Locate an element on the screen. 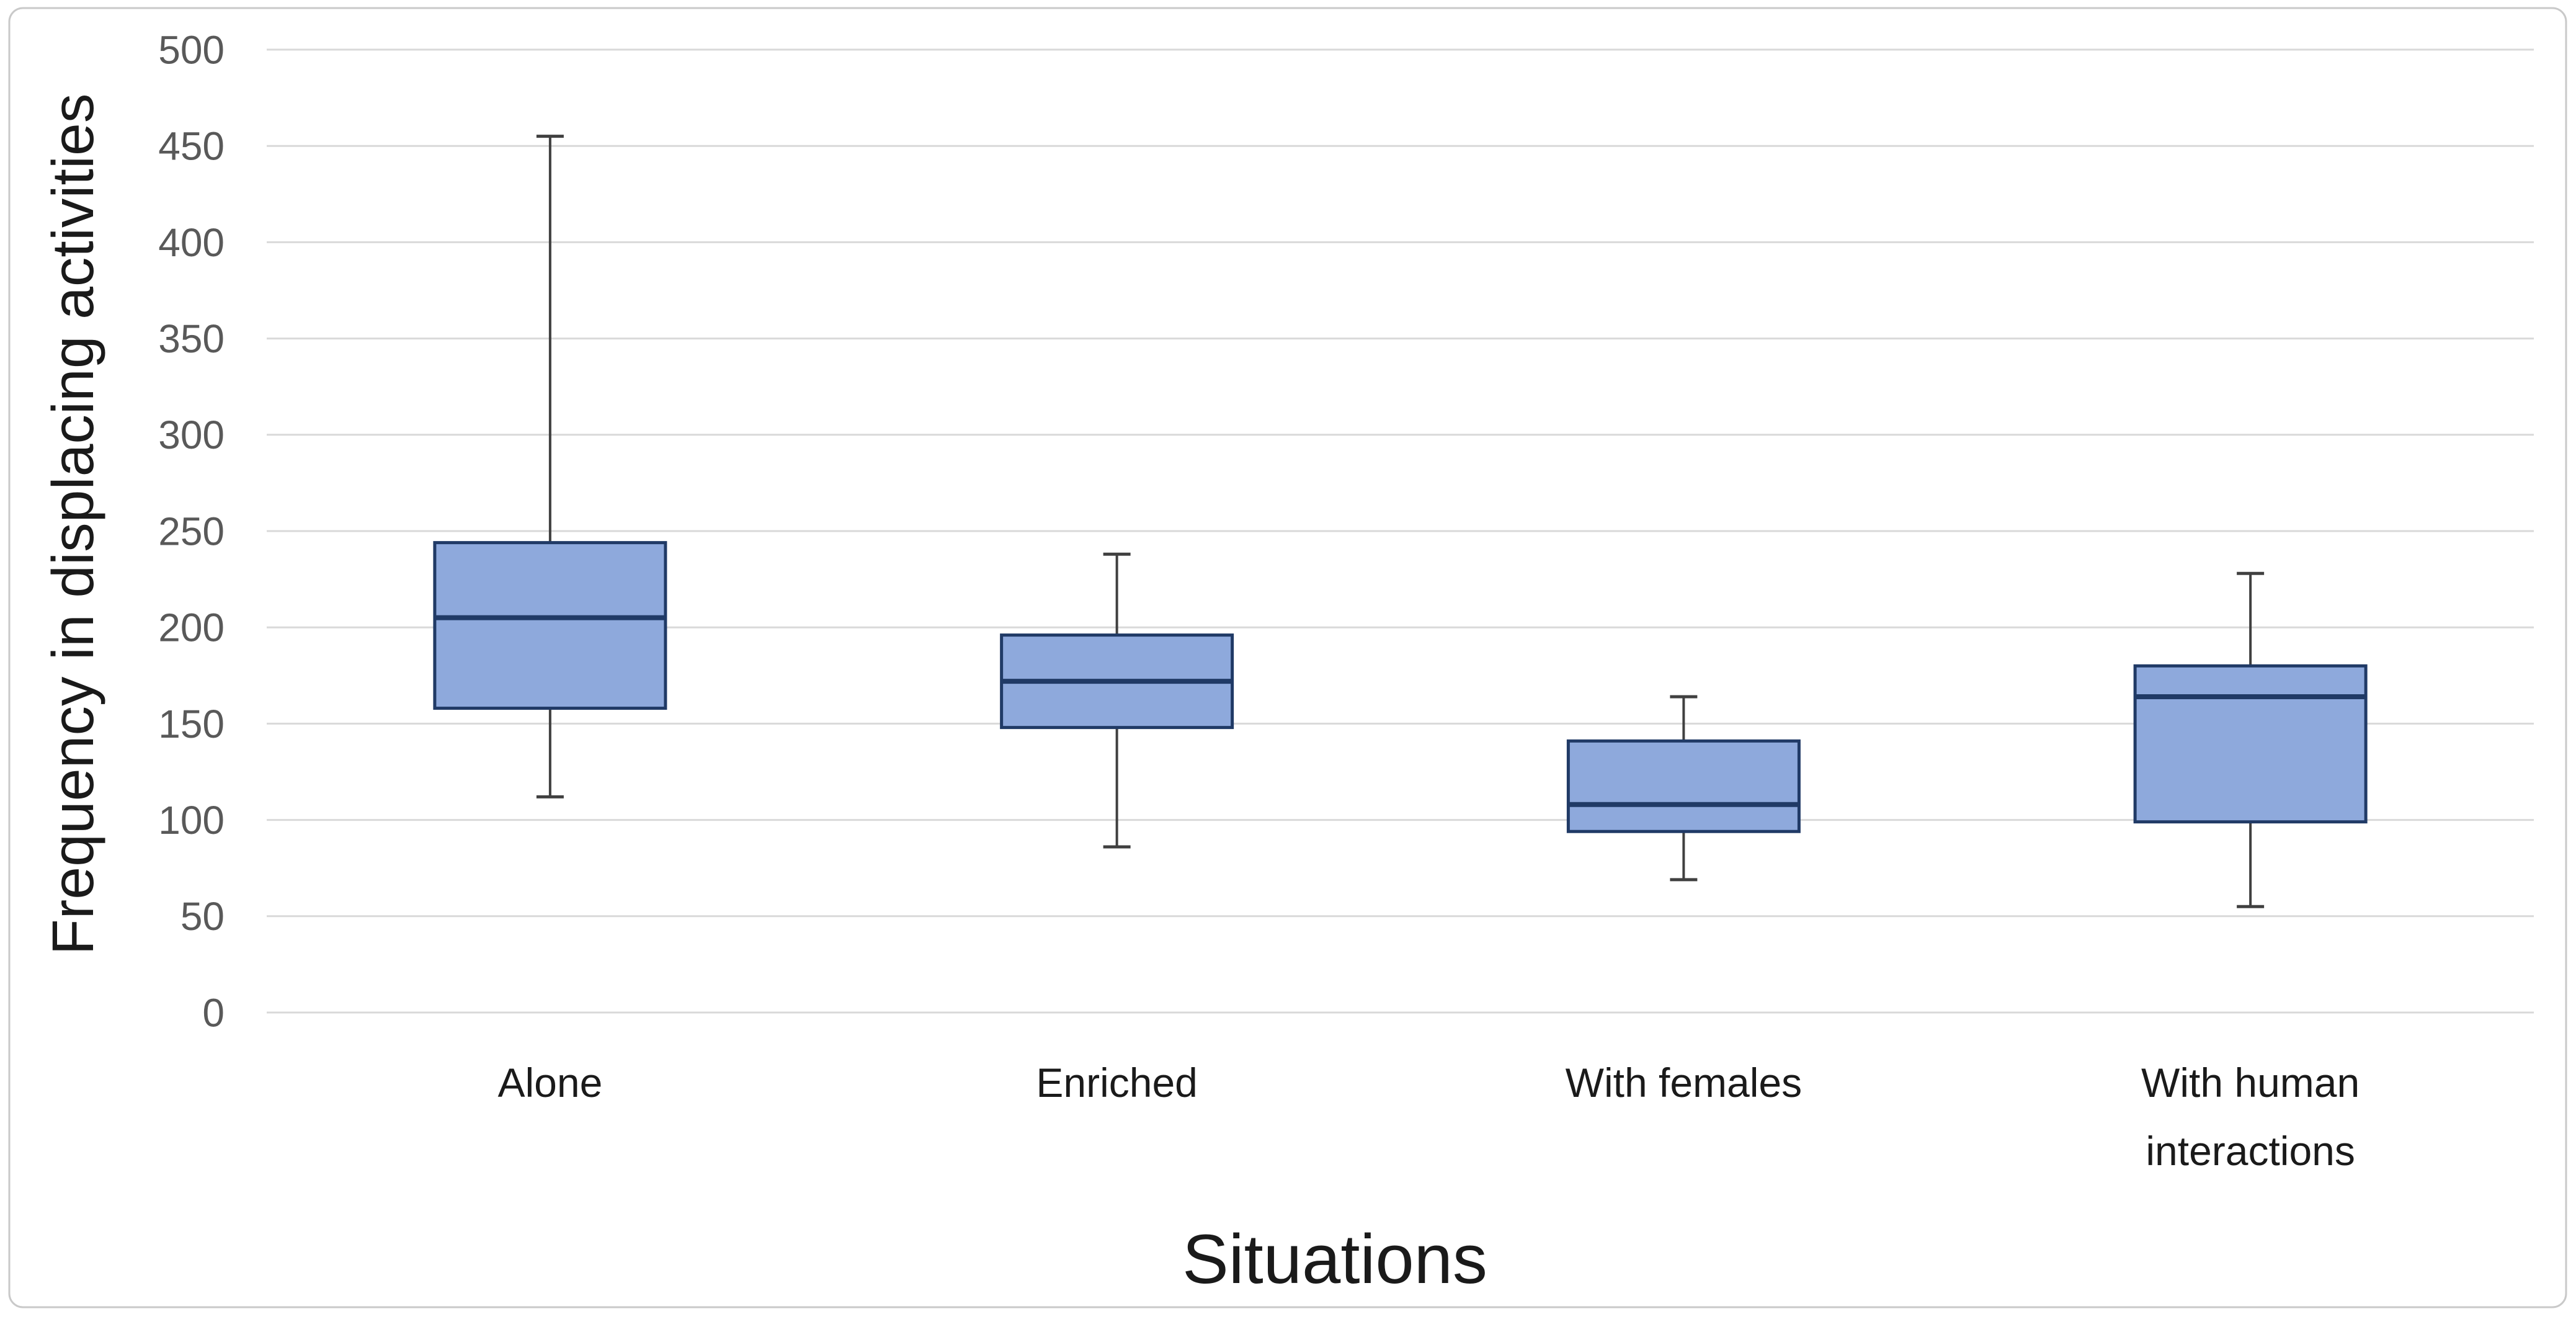 Image resolution: width=2576 pixels, height=1319 pixels. box-plot-enriched is located at coordinates (1117, 700).